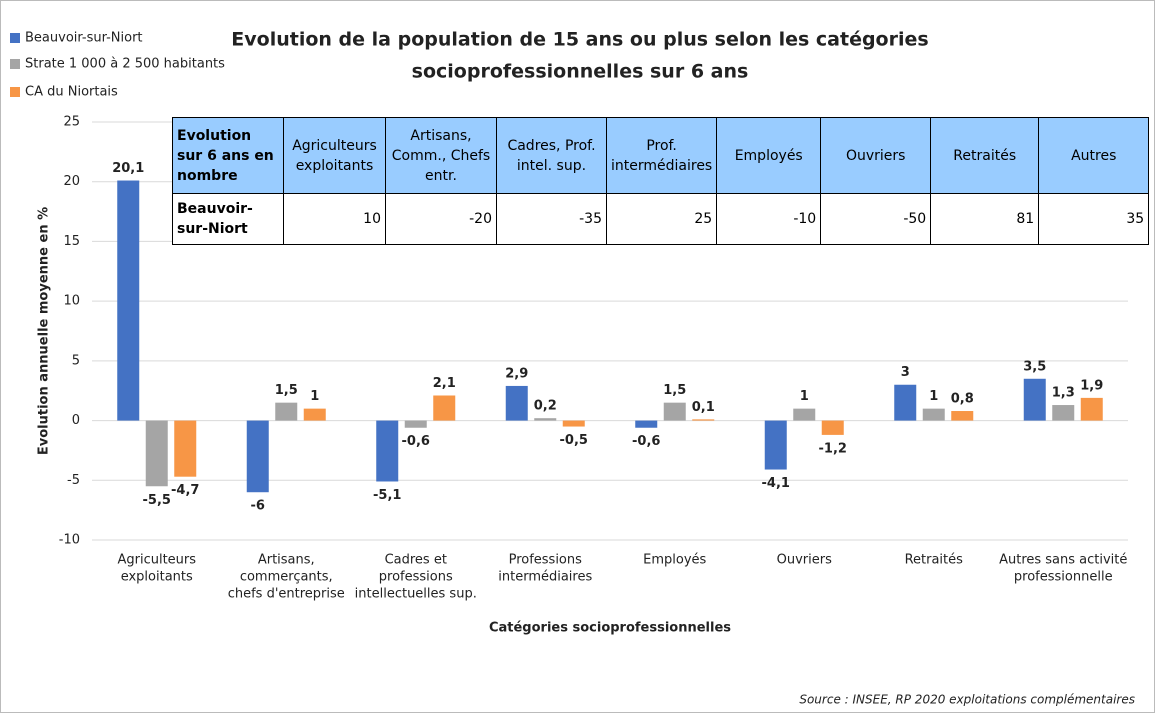 The height and width of the screenshot is (713, 1155). I want to click on table-header-cell: Artisans, Comm., Chefs entr., so click(441, 155).